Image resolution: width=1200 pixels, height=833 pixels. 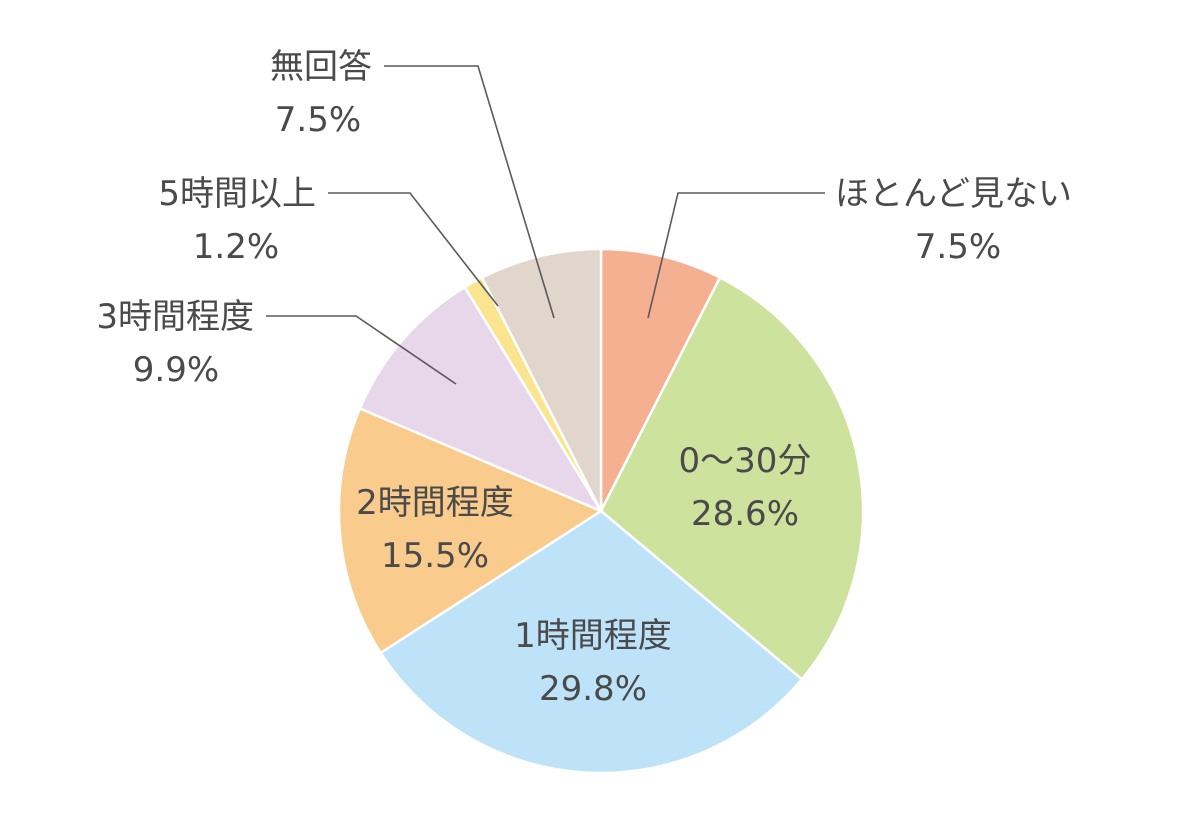 I want to click on slice-6-leader-line, so click(x=413, y=249).